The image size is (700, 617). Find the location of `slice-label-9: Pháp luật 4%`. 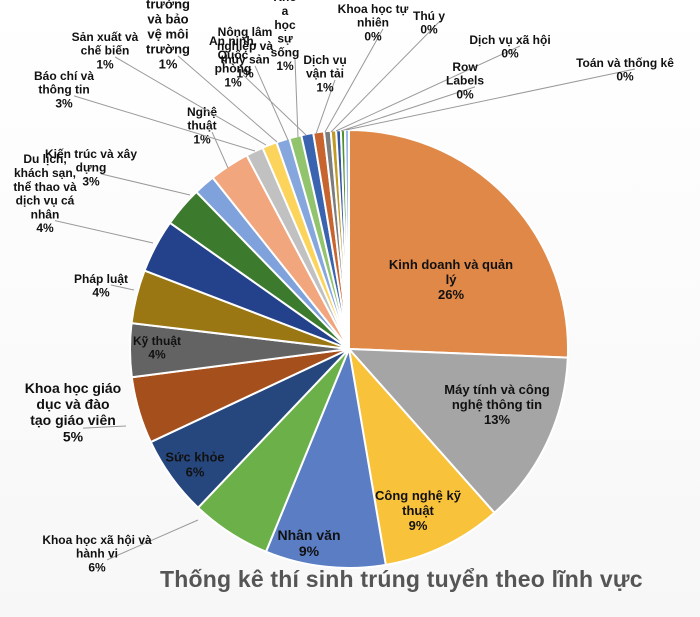

slice-label-9: Pháp luật 4% is located at coordinates (101, 286).